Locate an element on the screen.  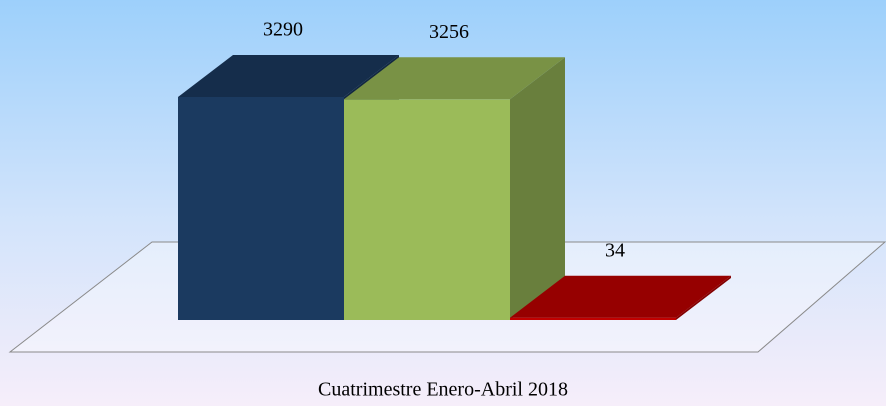
data-label: 3256 is located at coordinates (449, 32).